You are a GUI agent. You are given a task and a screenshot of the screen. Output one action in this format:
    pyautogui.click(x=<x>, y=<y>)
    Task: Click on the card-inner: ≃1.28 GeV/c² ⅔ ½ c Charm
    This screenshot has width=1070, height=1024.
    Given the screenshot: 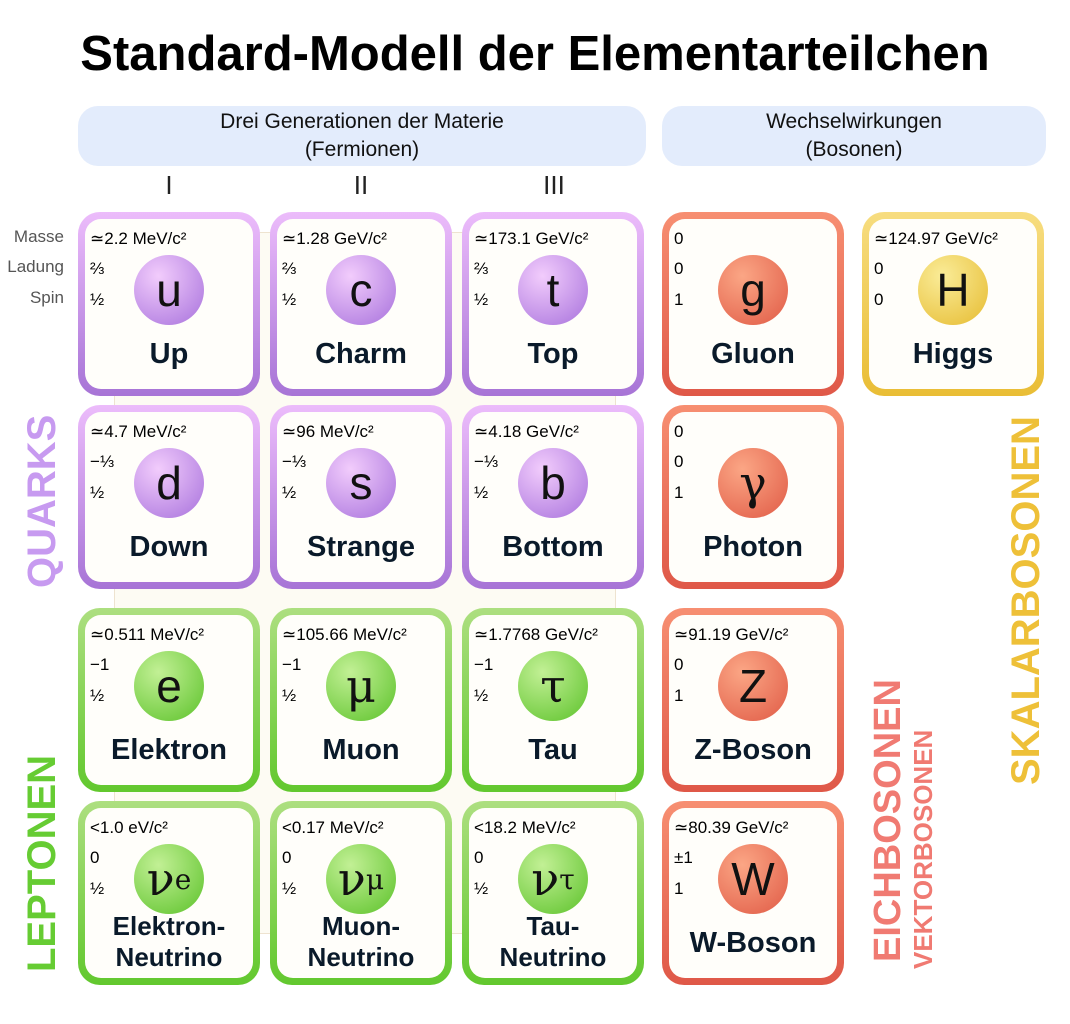 What is the action you would take?
    pyautogui.click(x=361, y=304)
    